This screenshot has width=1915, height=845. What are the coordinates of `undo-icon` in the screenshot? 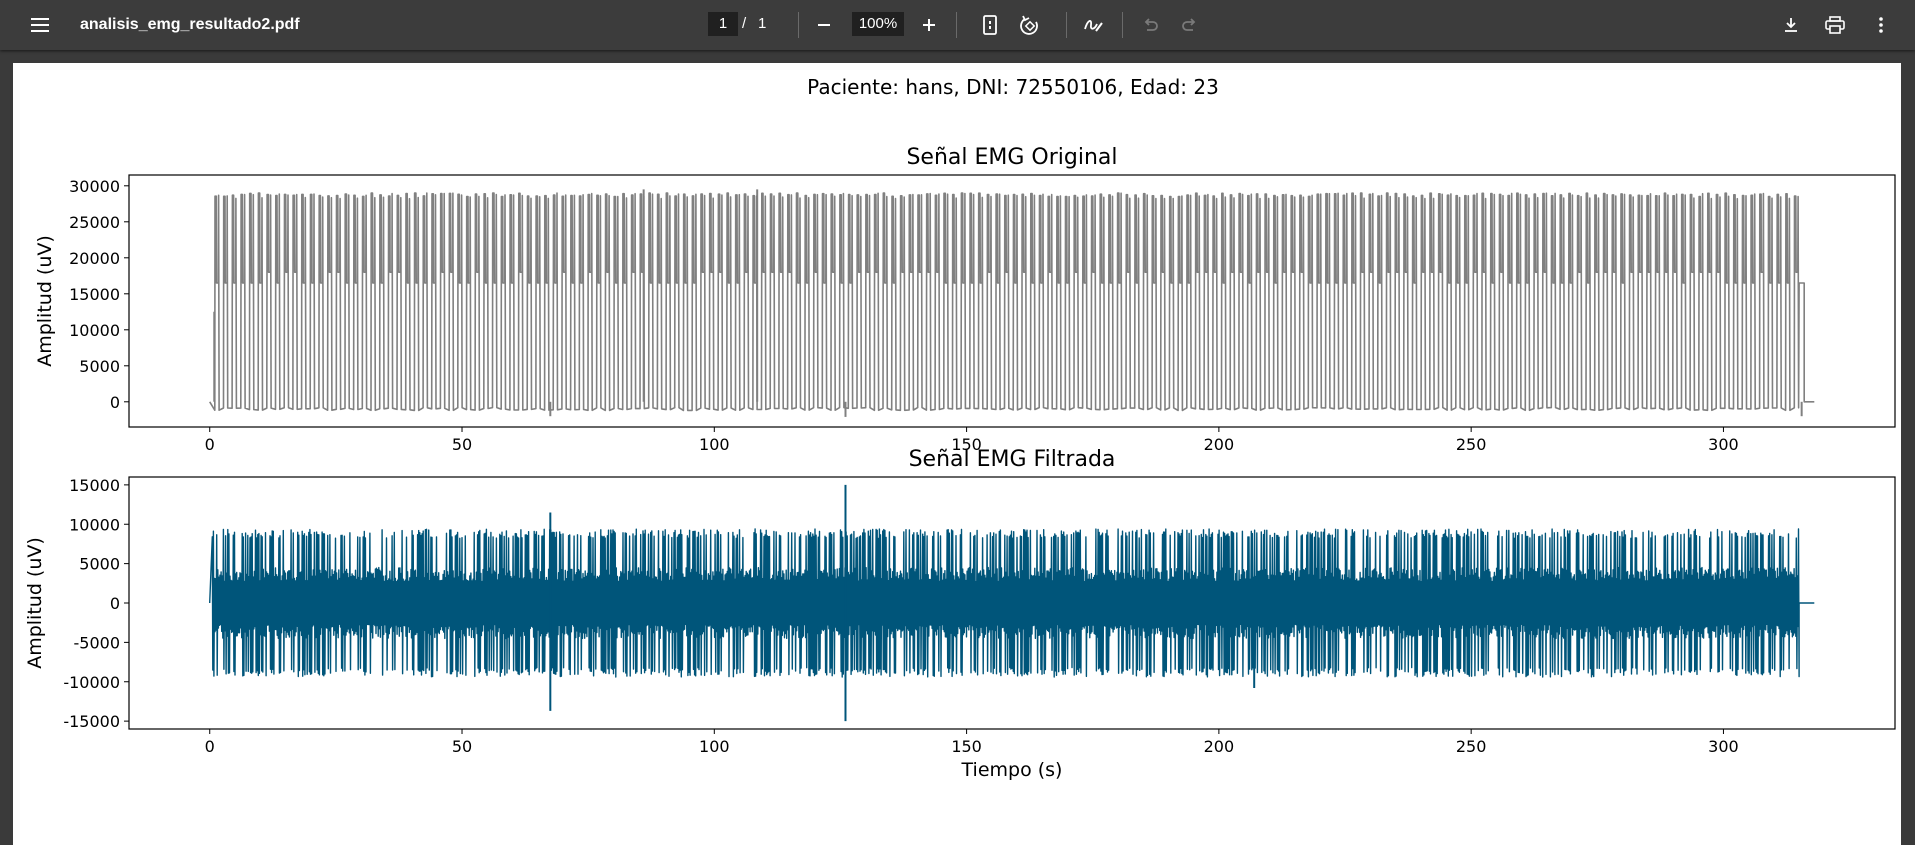 It's located at (1150, 25).